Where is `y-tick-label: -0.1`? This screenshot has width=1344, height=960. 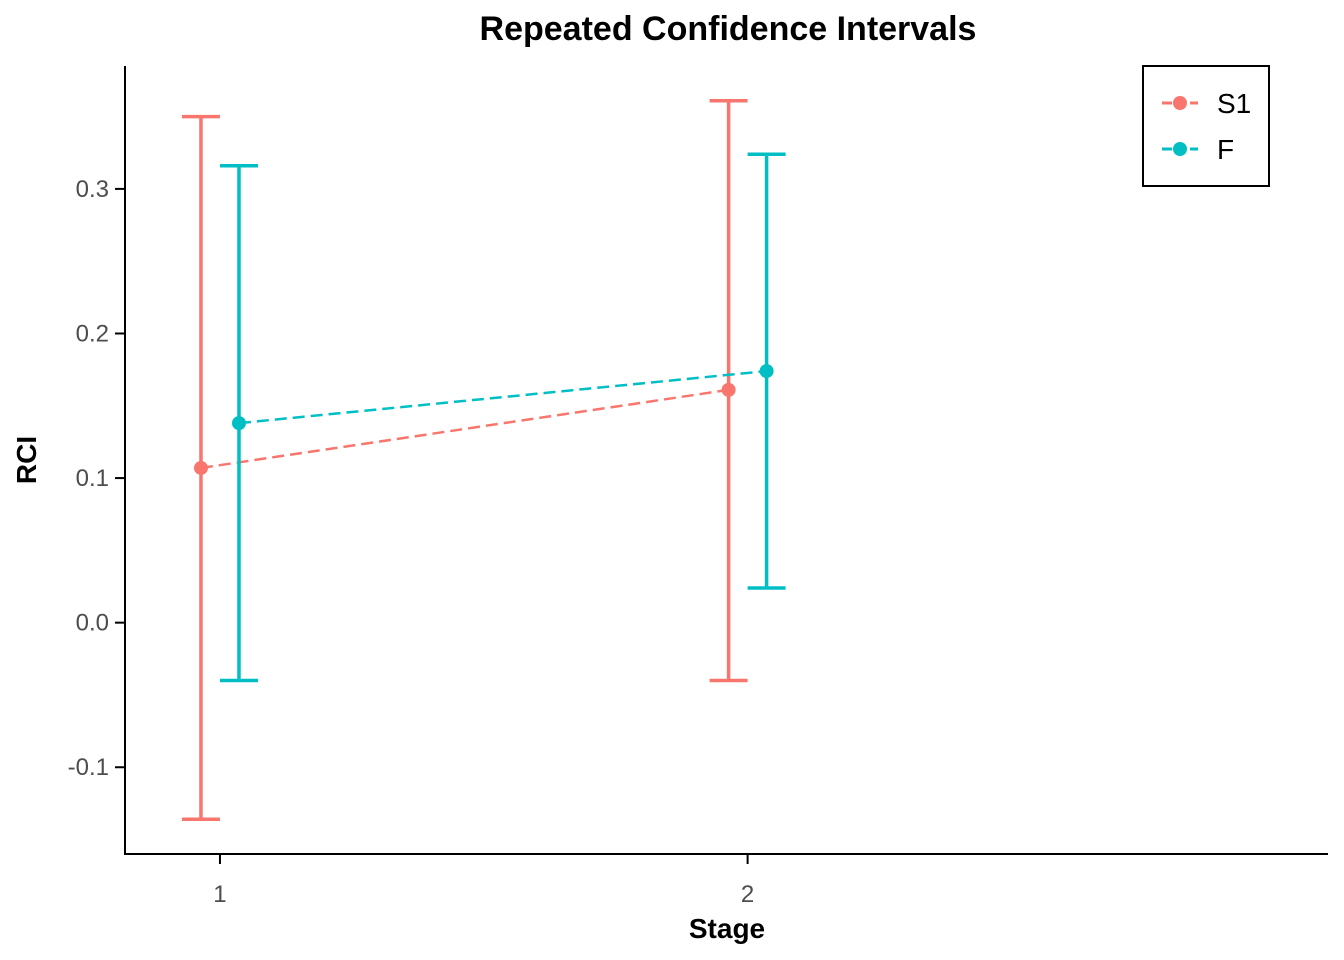 y-tick-label: -0.1 is located at coordinates (88, 767).